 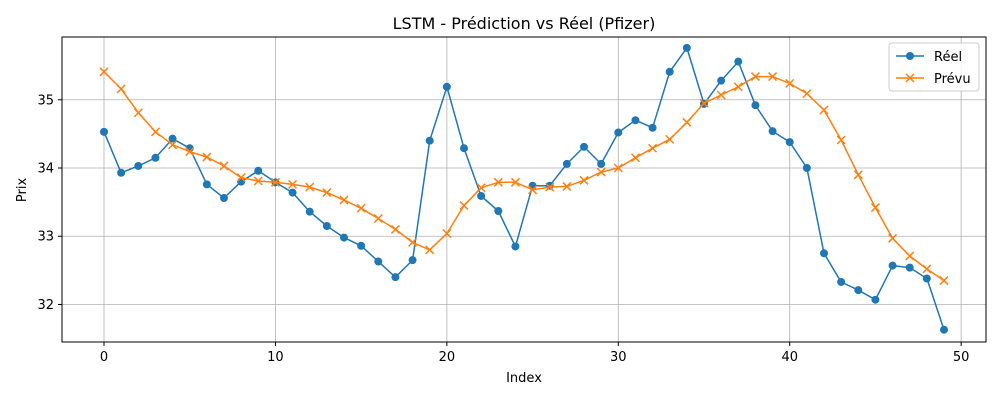 I want to click on chart-title: LSTM - Prédiction vs Réel (Pfizer), so click(x=524, y=23).